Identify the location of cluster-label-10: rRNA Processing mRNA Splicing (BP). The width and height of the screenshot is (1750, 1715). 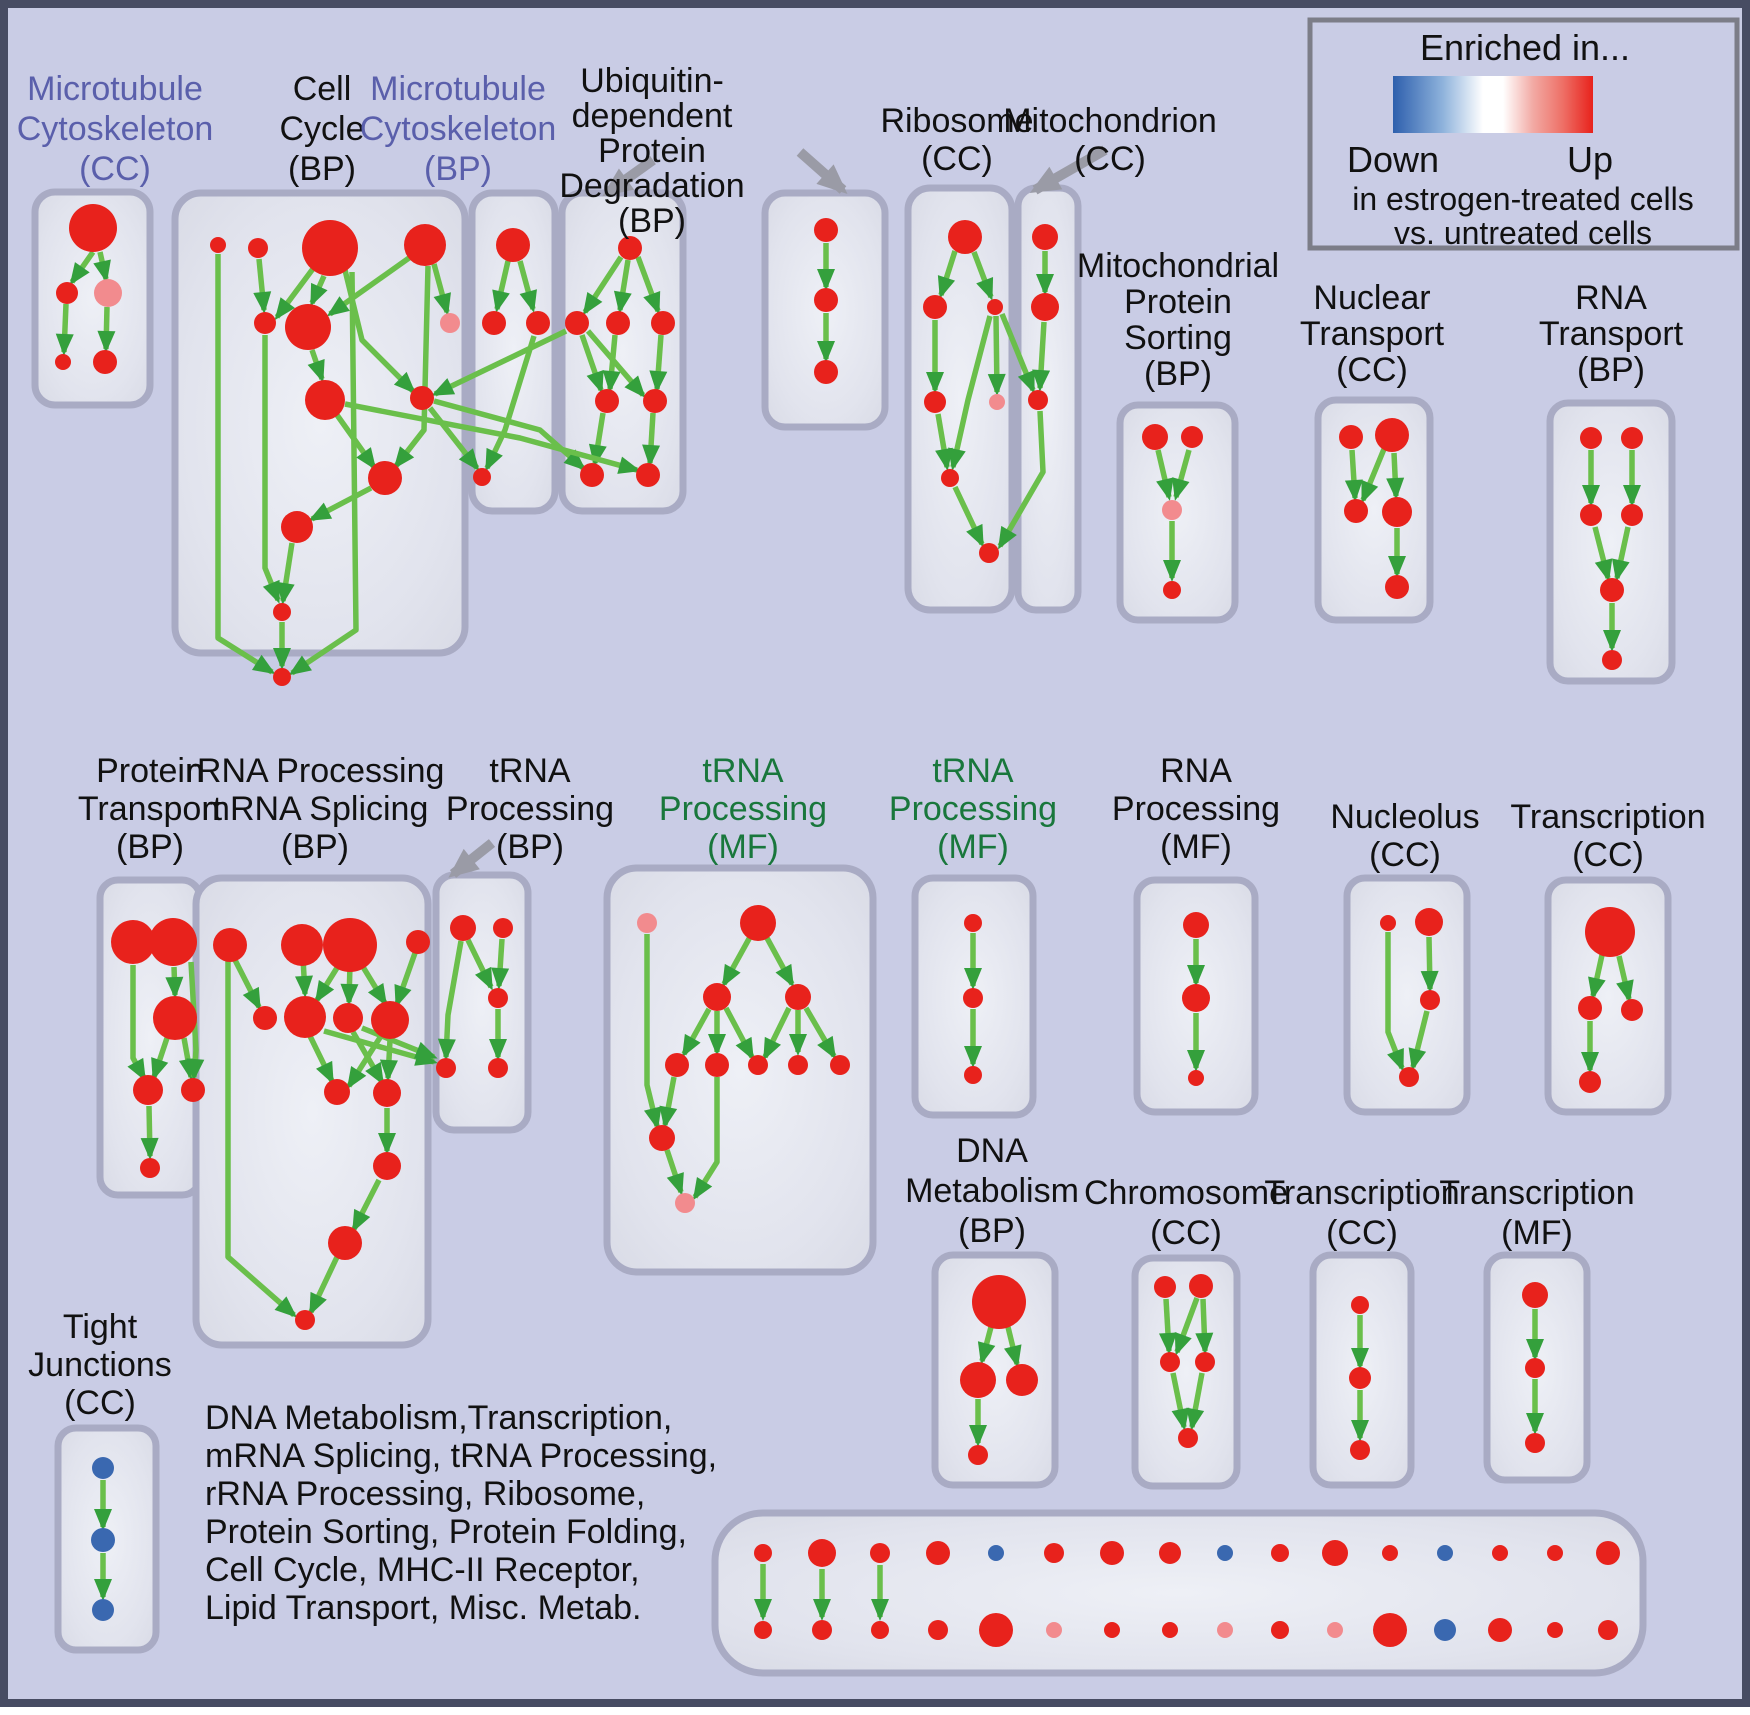
(315, 809).